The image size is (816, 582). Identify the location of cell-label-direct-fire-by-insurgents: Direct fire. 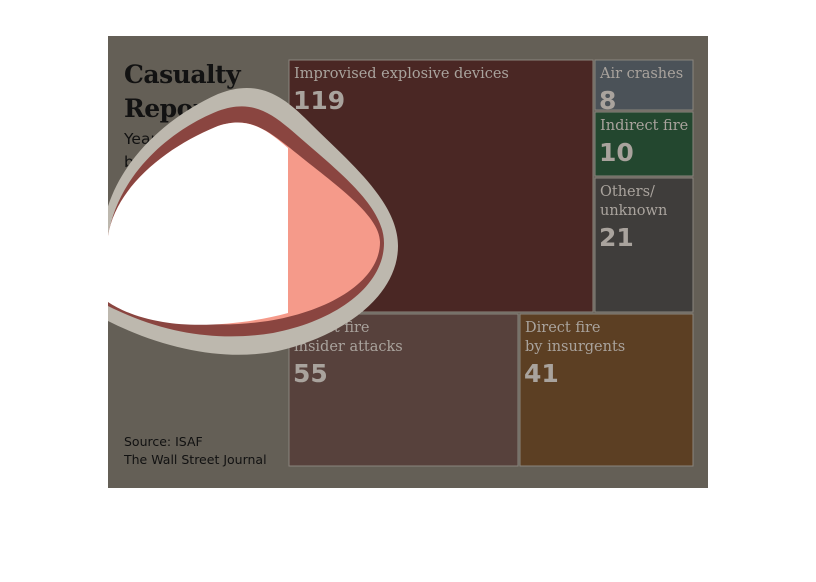
(563, 328).